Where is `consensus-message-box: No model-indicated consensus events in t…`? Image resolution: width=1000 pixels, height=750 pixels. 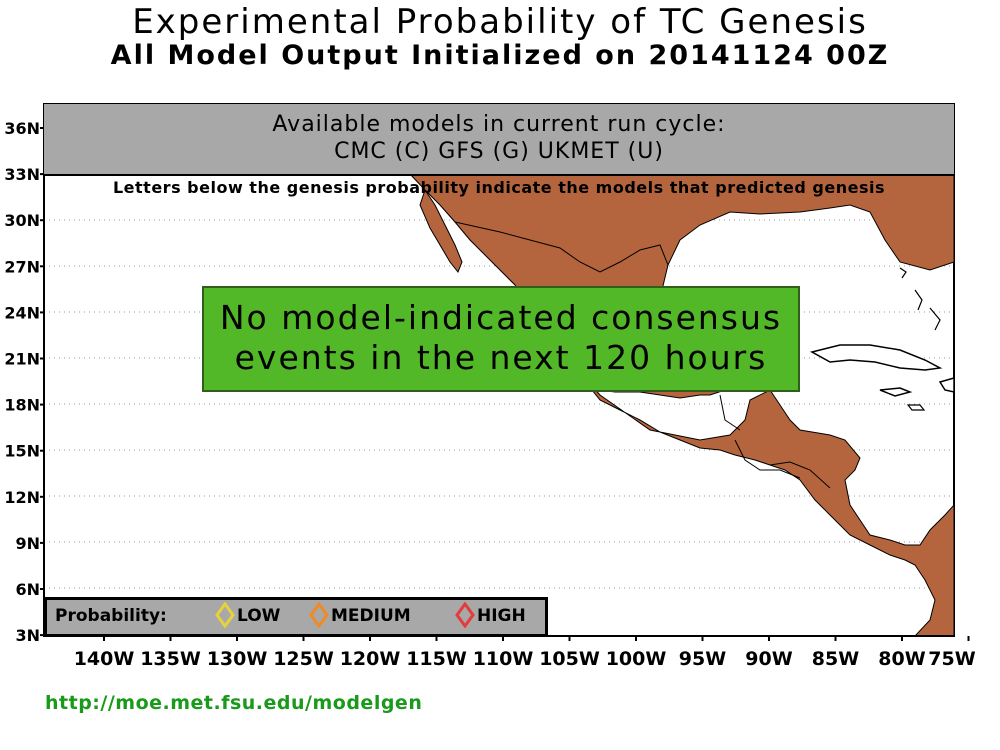 consensus-message-box: No model-indicated consensus events in t… is located at coordinates (501, 339).